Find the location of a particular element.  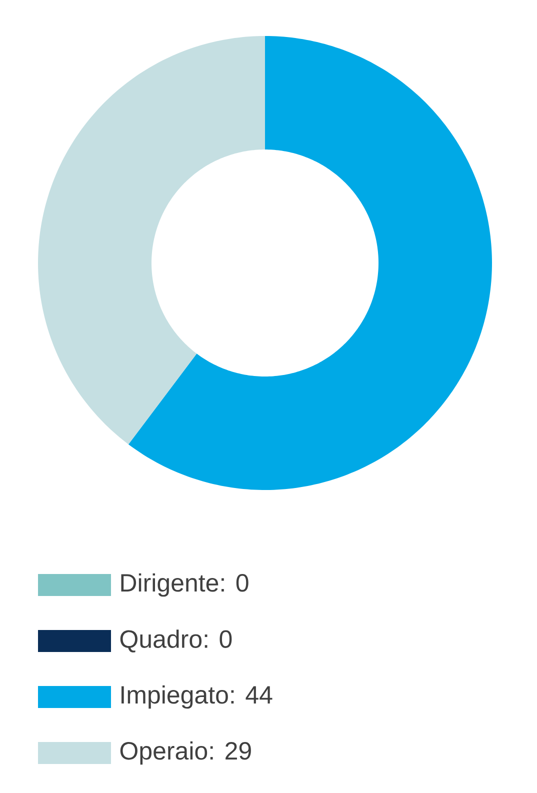

legend-label: Quadro: 0 is located at coordinates (176, 641).